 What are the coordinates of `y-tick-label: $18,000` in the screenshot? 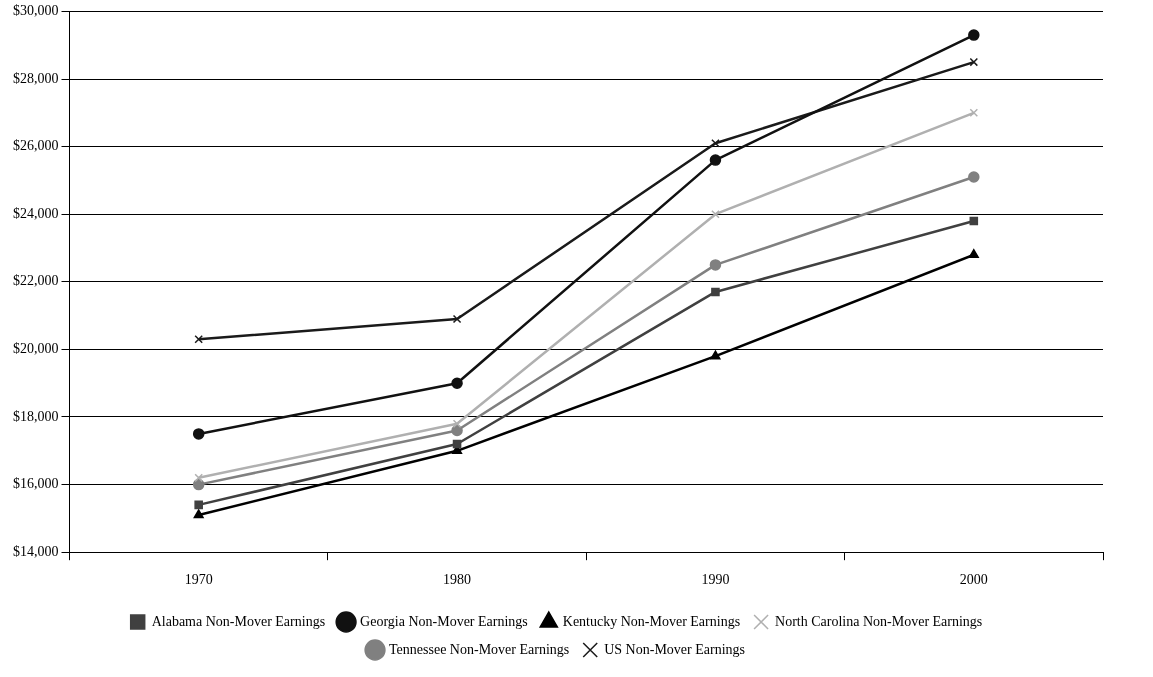 It's located at (36, 416).